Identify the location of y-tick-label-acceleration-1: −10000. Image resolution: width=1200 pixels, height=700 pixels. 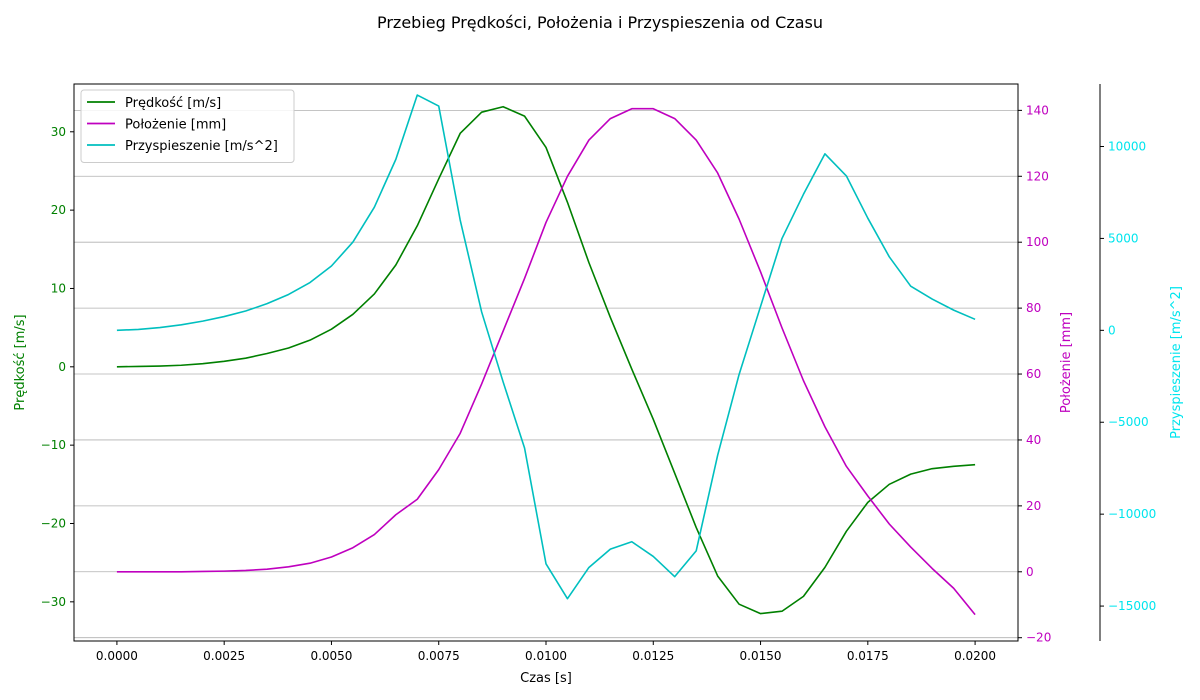
(1132, 514).